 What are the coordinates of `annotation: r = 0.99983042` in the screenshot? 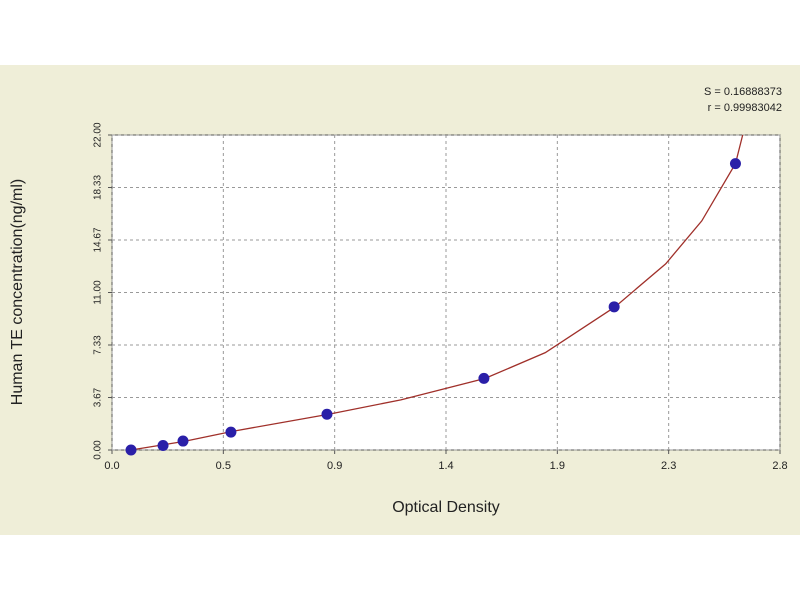 It's located at (745, 108).